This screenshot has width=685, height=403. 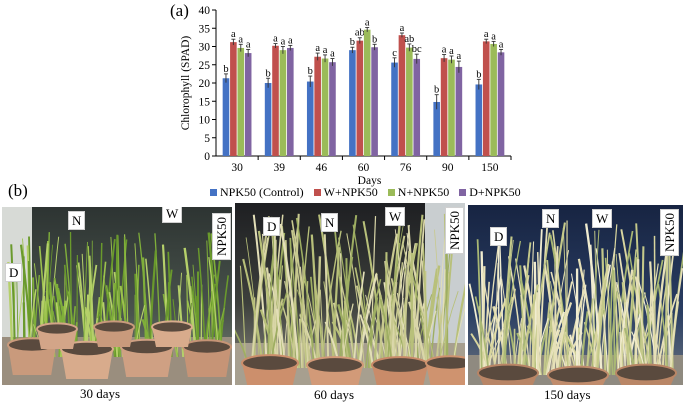 What do you see at coordinates (575, 295) in the screenshot?
I see `photo-150-days: D N W NPK50` at bounding box center [575, 295].